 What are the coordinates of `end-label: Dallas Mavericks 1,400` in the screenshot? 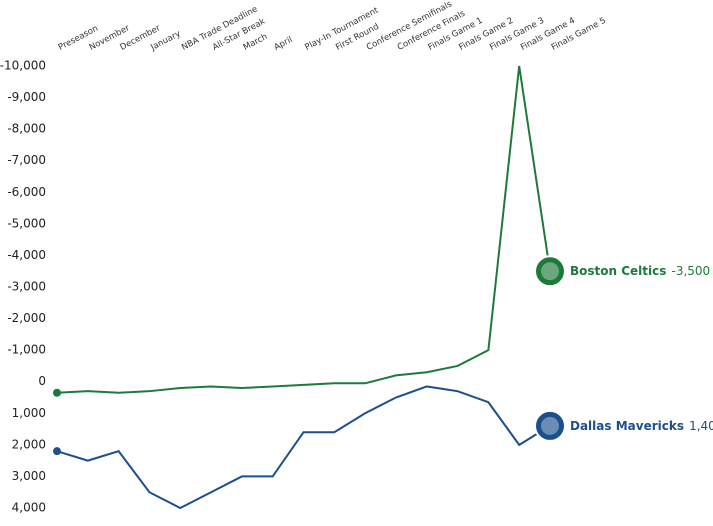 It's located at (641, 424).